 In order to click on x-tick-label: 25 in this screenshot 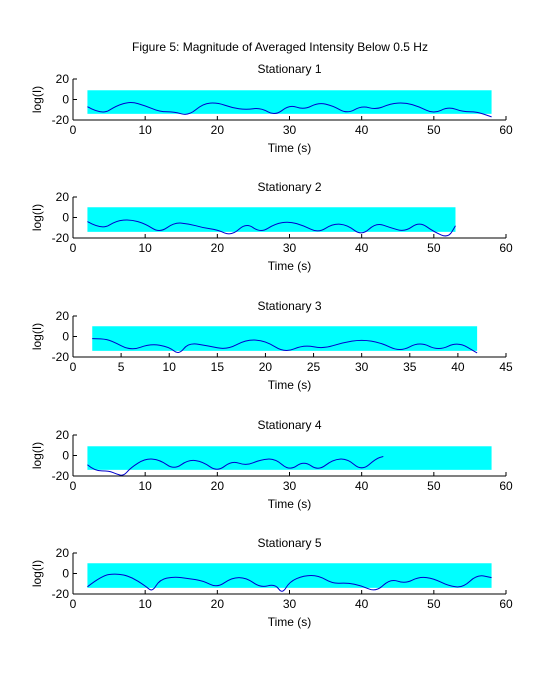, I will do `click(314, 367)`.